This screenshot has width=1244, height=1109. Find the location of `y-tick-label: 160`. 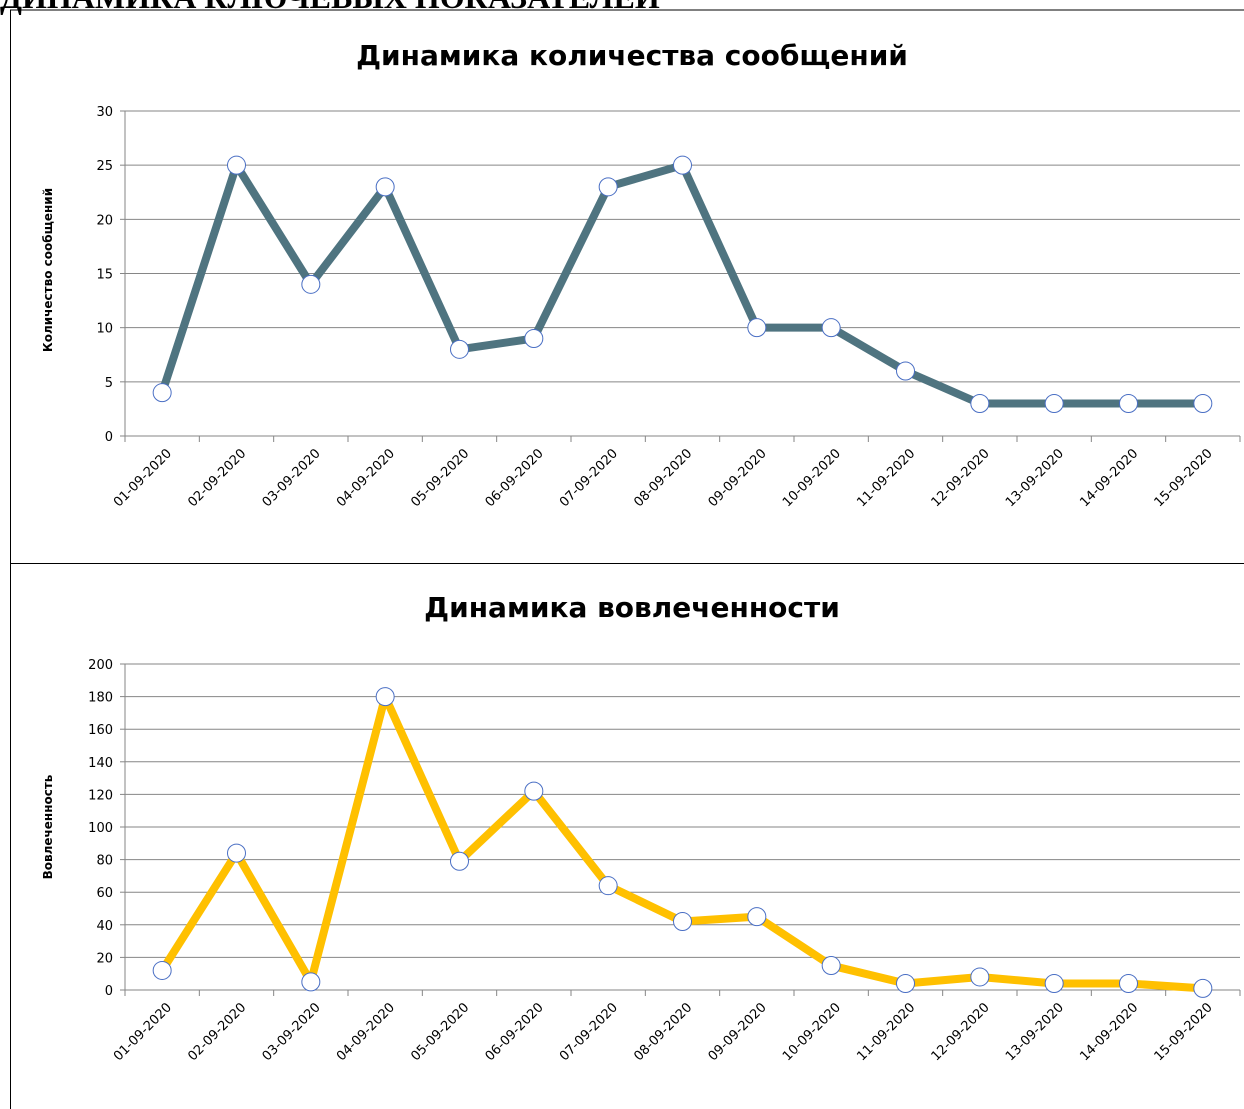

y-tick-label: 160 is located at coordinates (100, 730).